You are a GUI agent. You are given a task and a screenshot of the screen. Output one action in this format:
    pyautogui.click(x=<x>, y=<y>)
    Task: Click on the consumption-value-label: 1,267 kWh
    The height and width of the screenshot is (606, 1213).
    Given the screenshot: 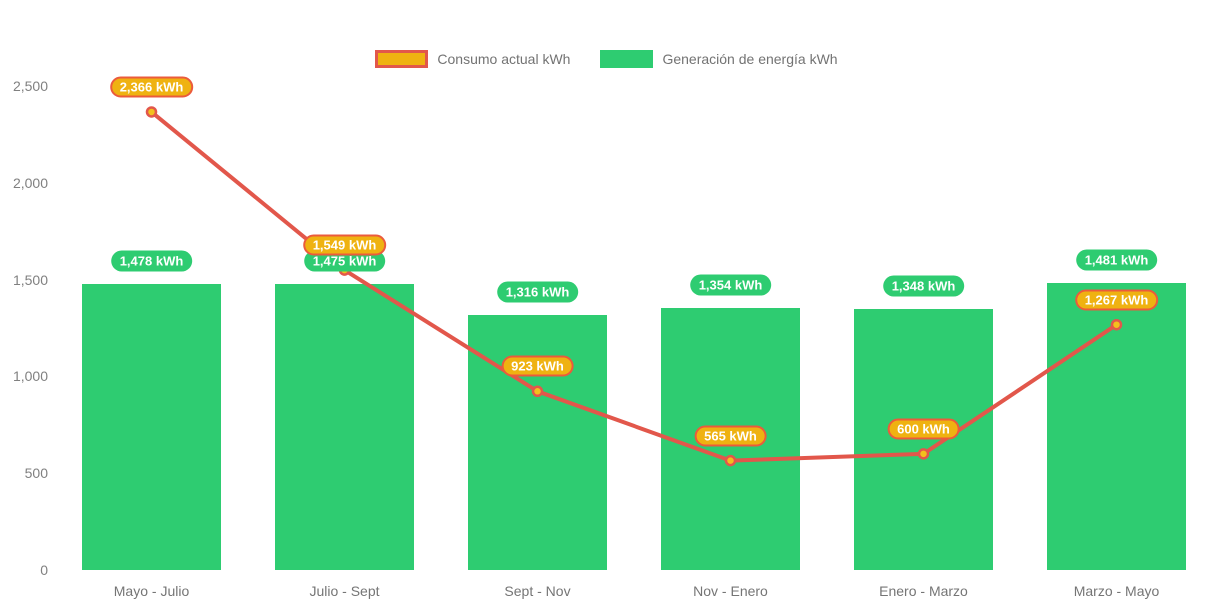 What is the action you would take?
    pyautogui.click(x=1116, y=300)
    